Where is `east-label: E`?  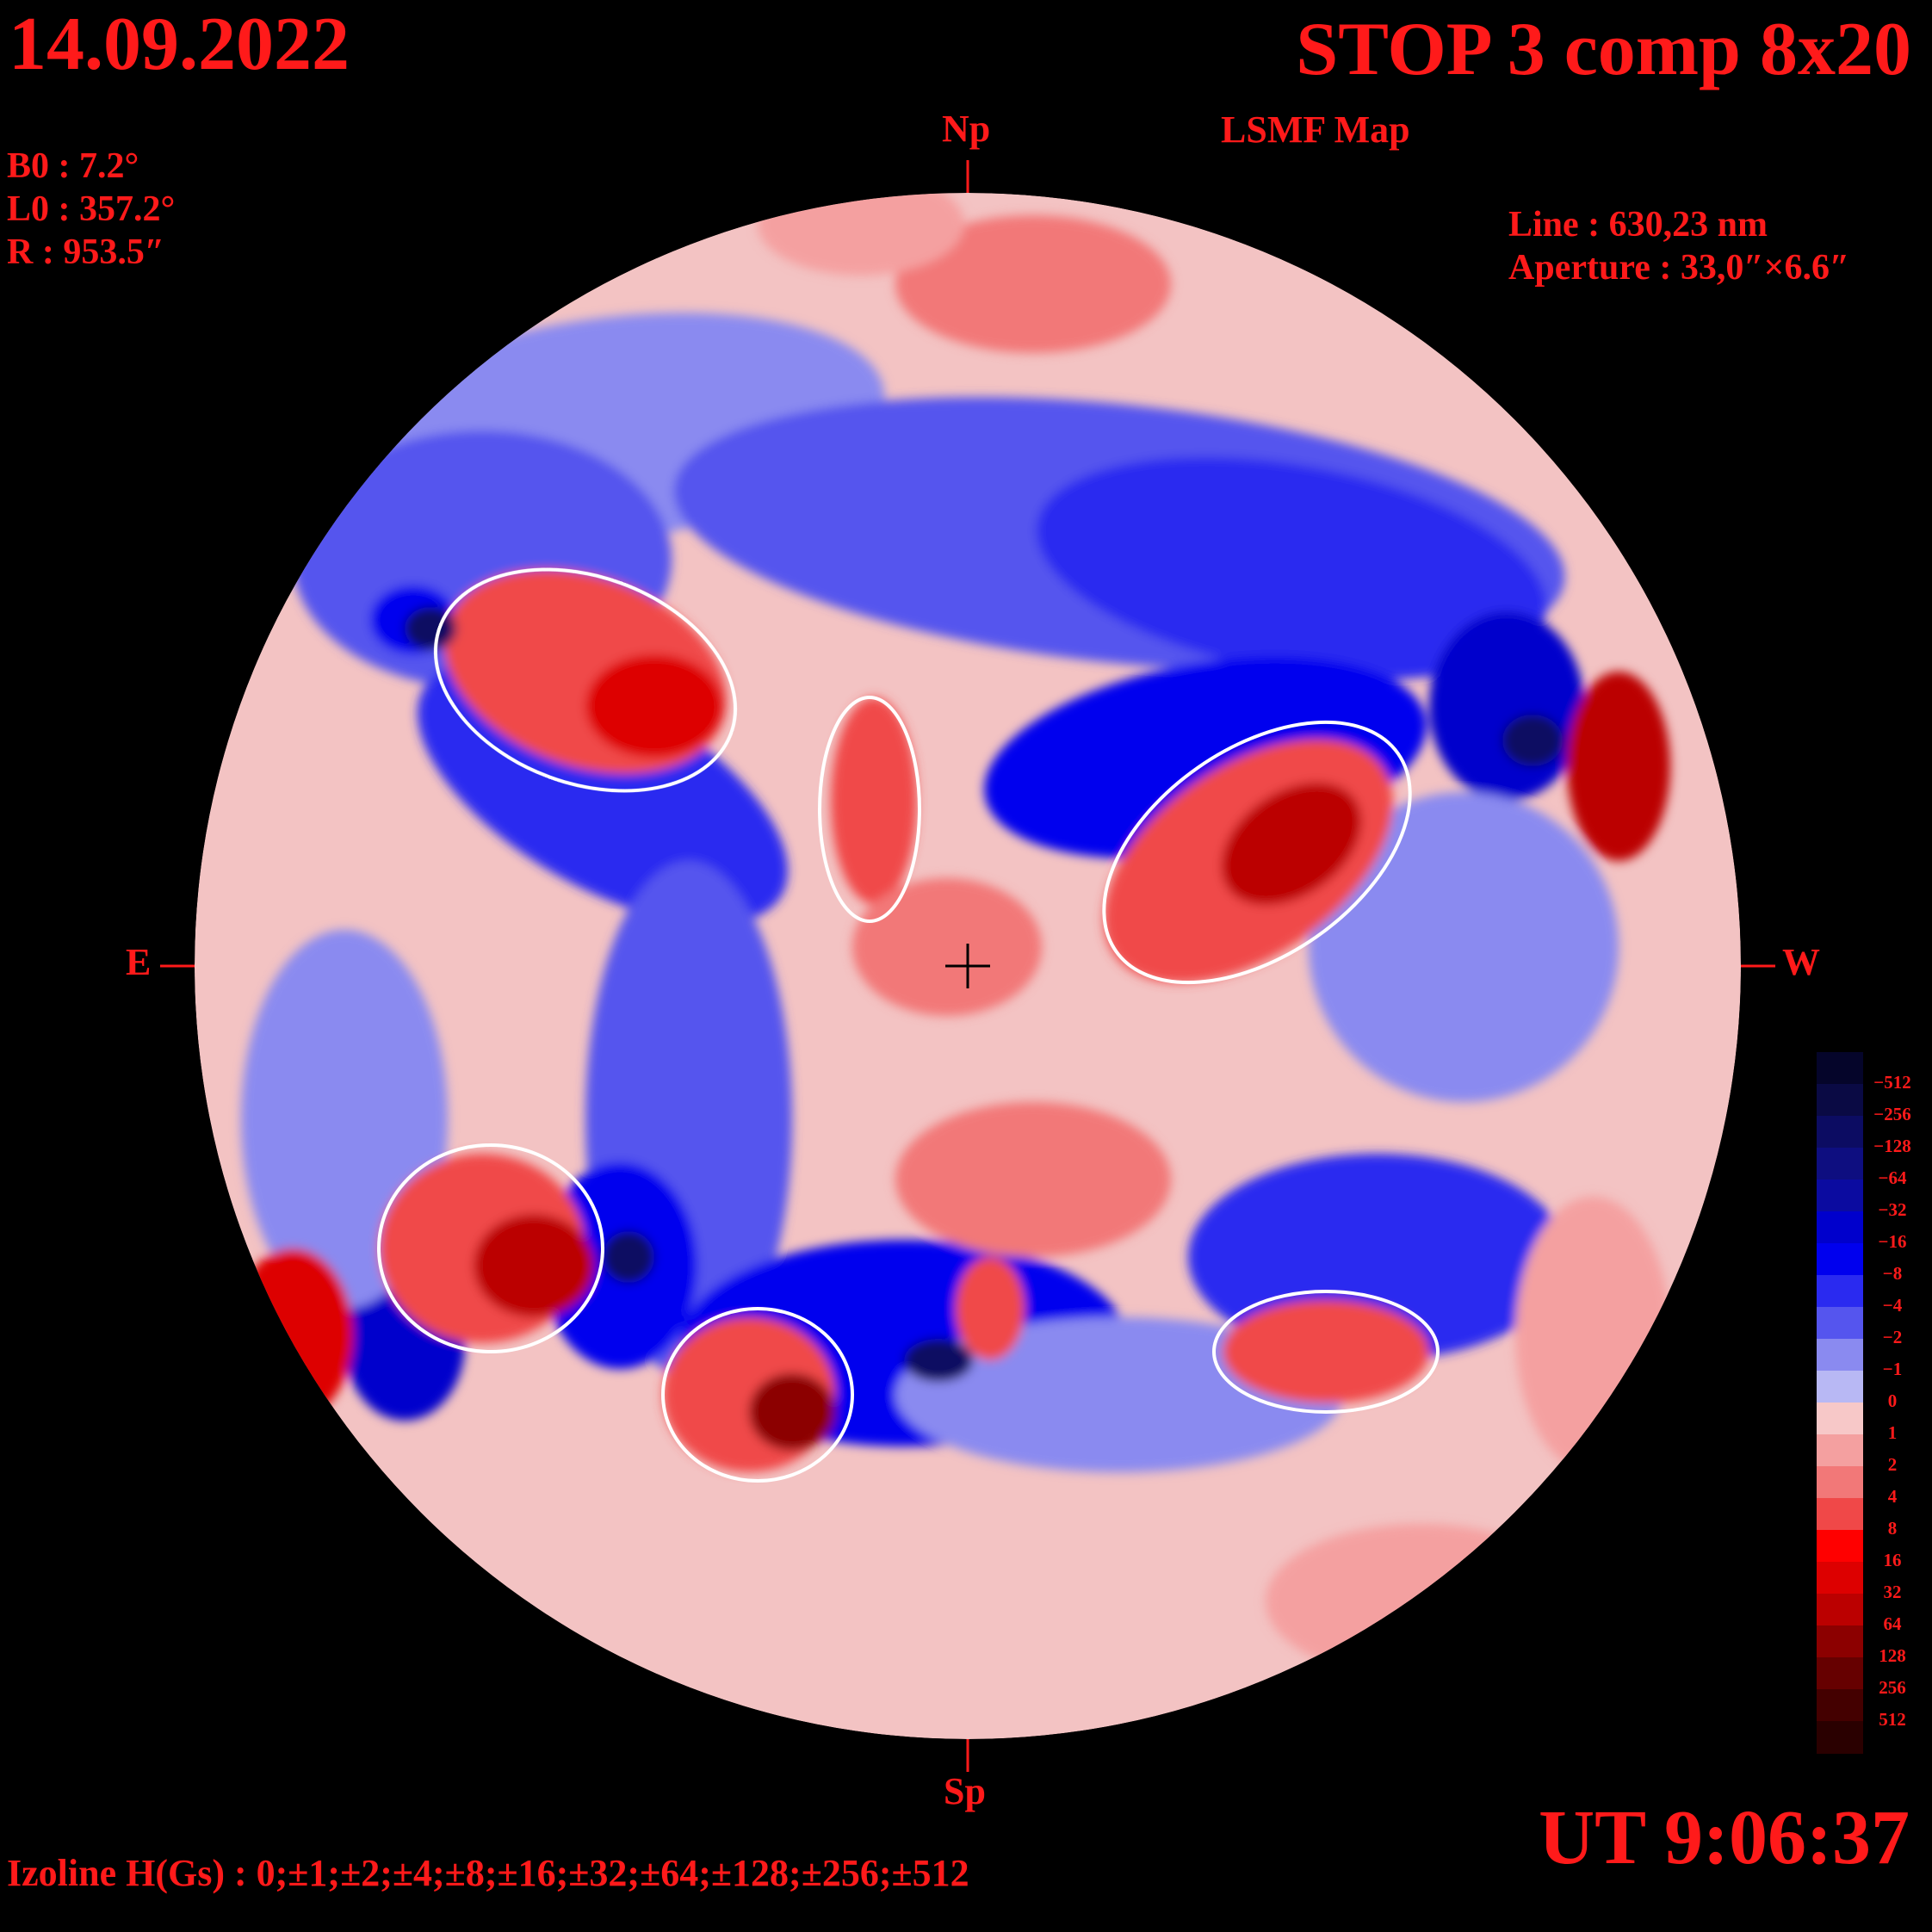 east-label: E is located at coordinates (139, 962).